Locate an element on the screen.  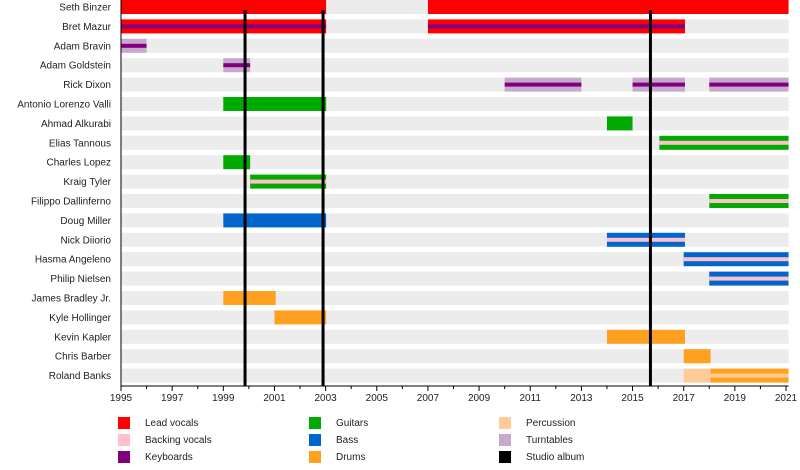
member-label: Kevin Kapler is located at coordinates (82, 337).